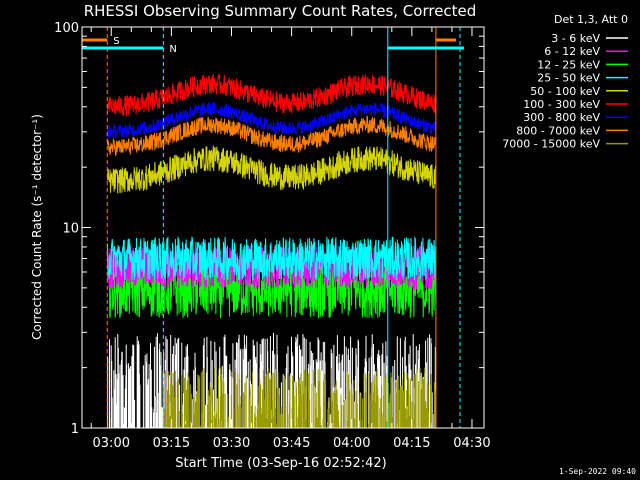 The image size is (640, 480). I want to click on legend-title: Det 1,3, Att 0, so click(591, 19).